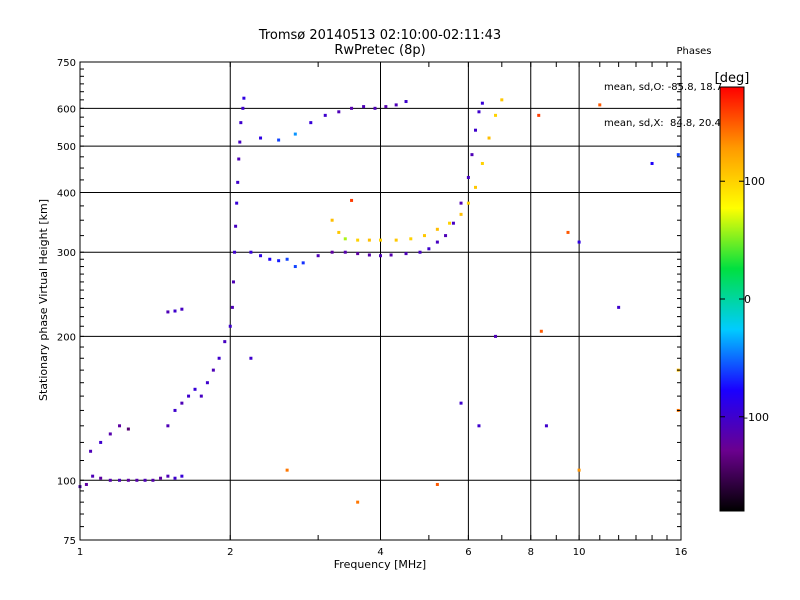  I want to click on x-tick-label: 4, so click(380, 552).